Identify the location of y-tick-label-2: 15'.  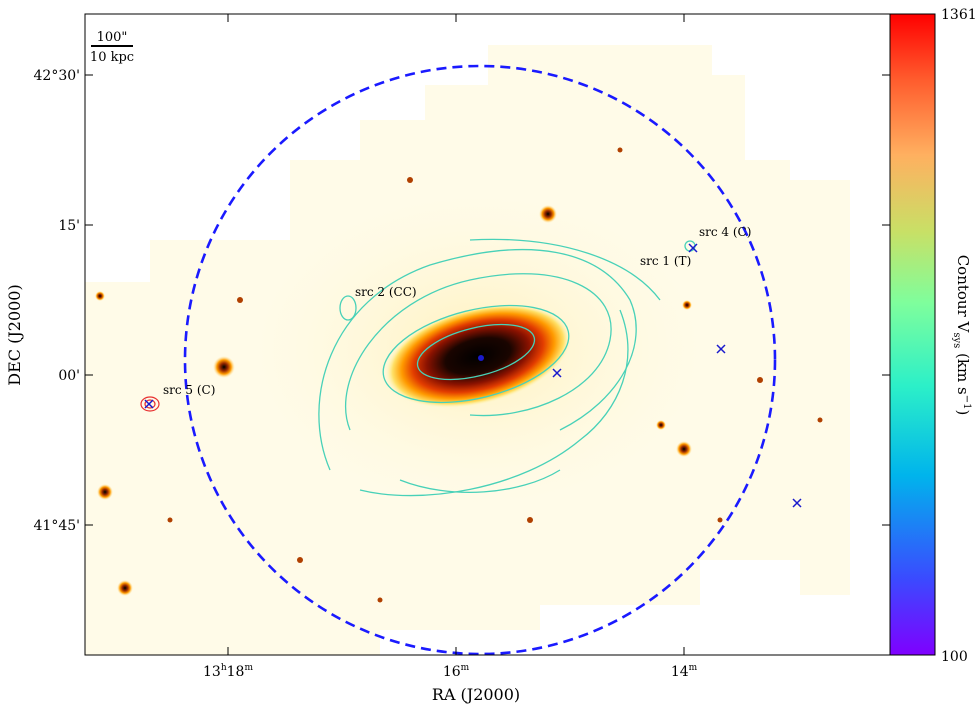
(69, 226).